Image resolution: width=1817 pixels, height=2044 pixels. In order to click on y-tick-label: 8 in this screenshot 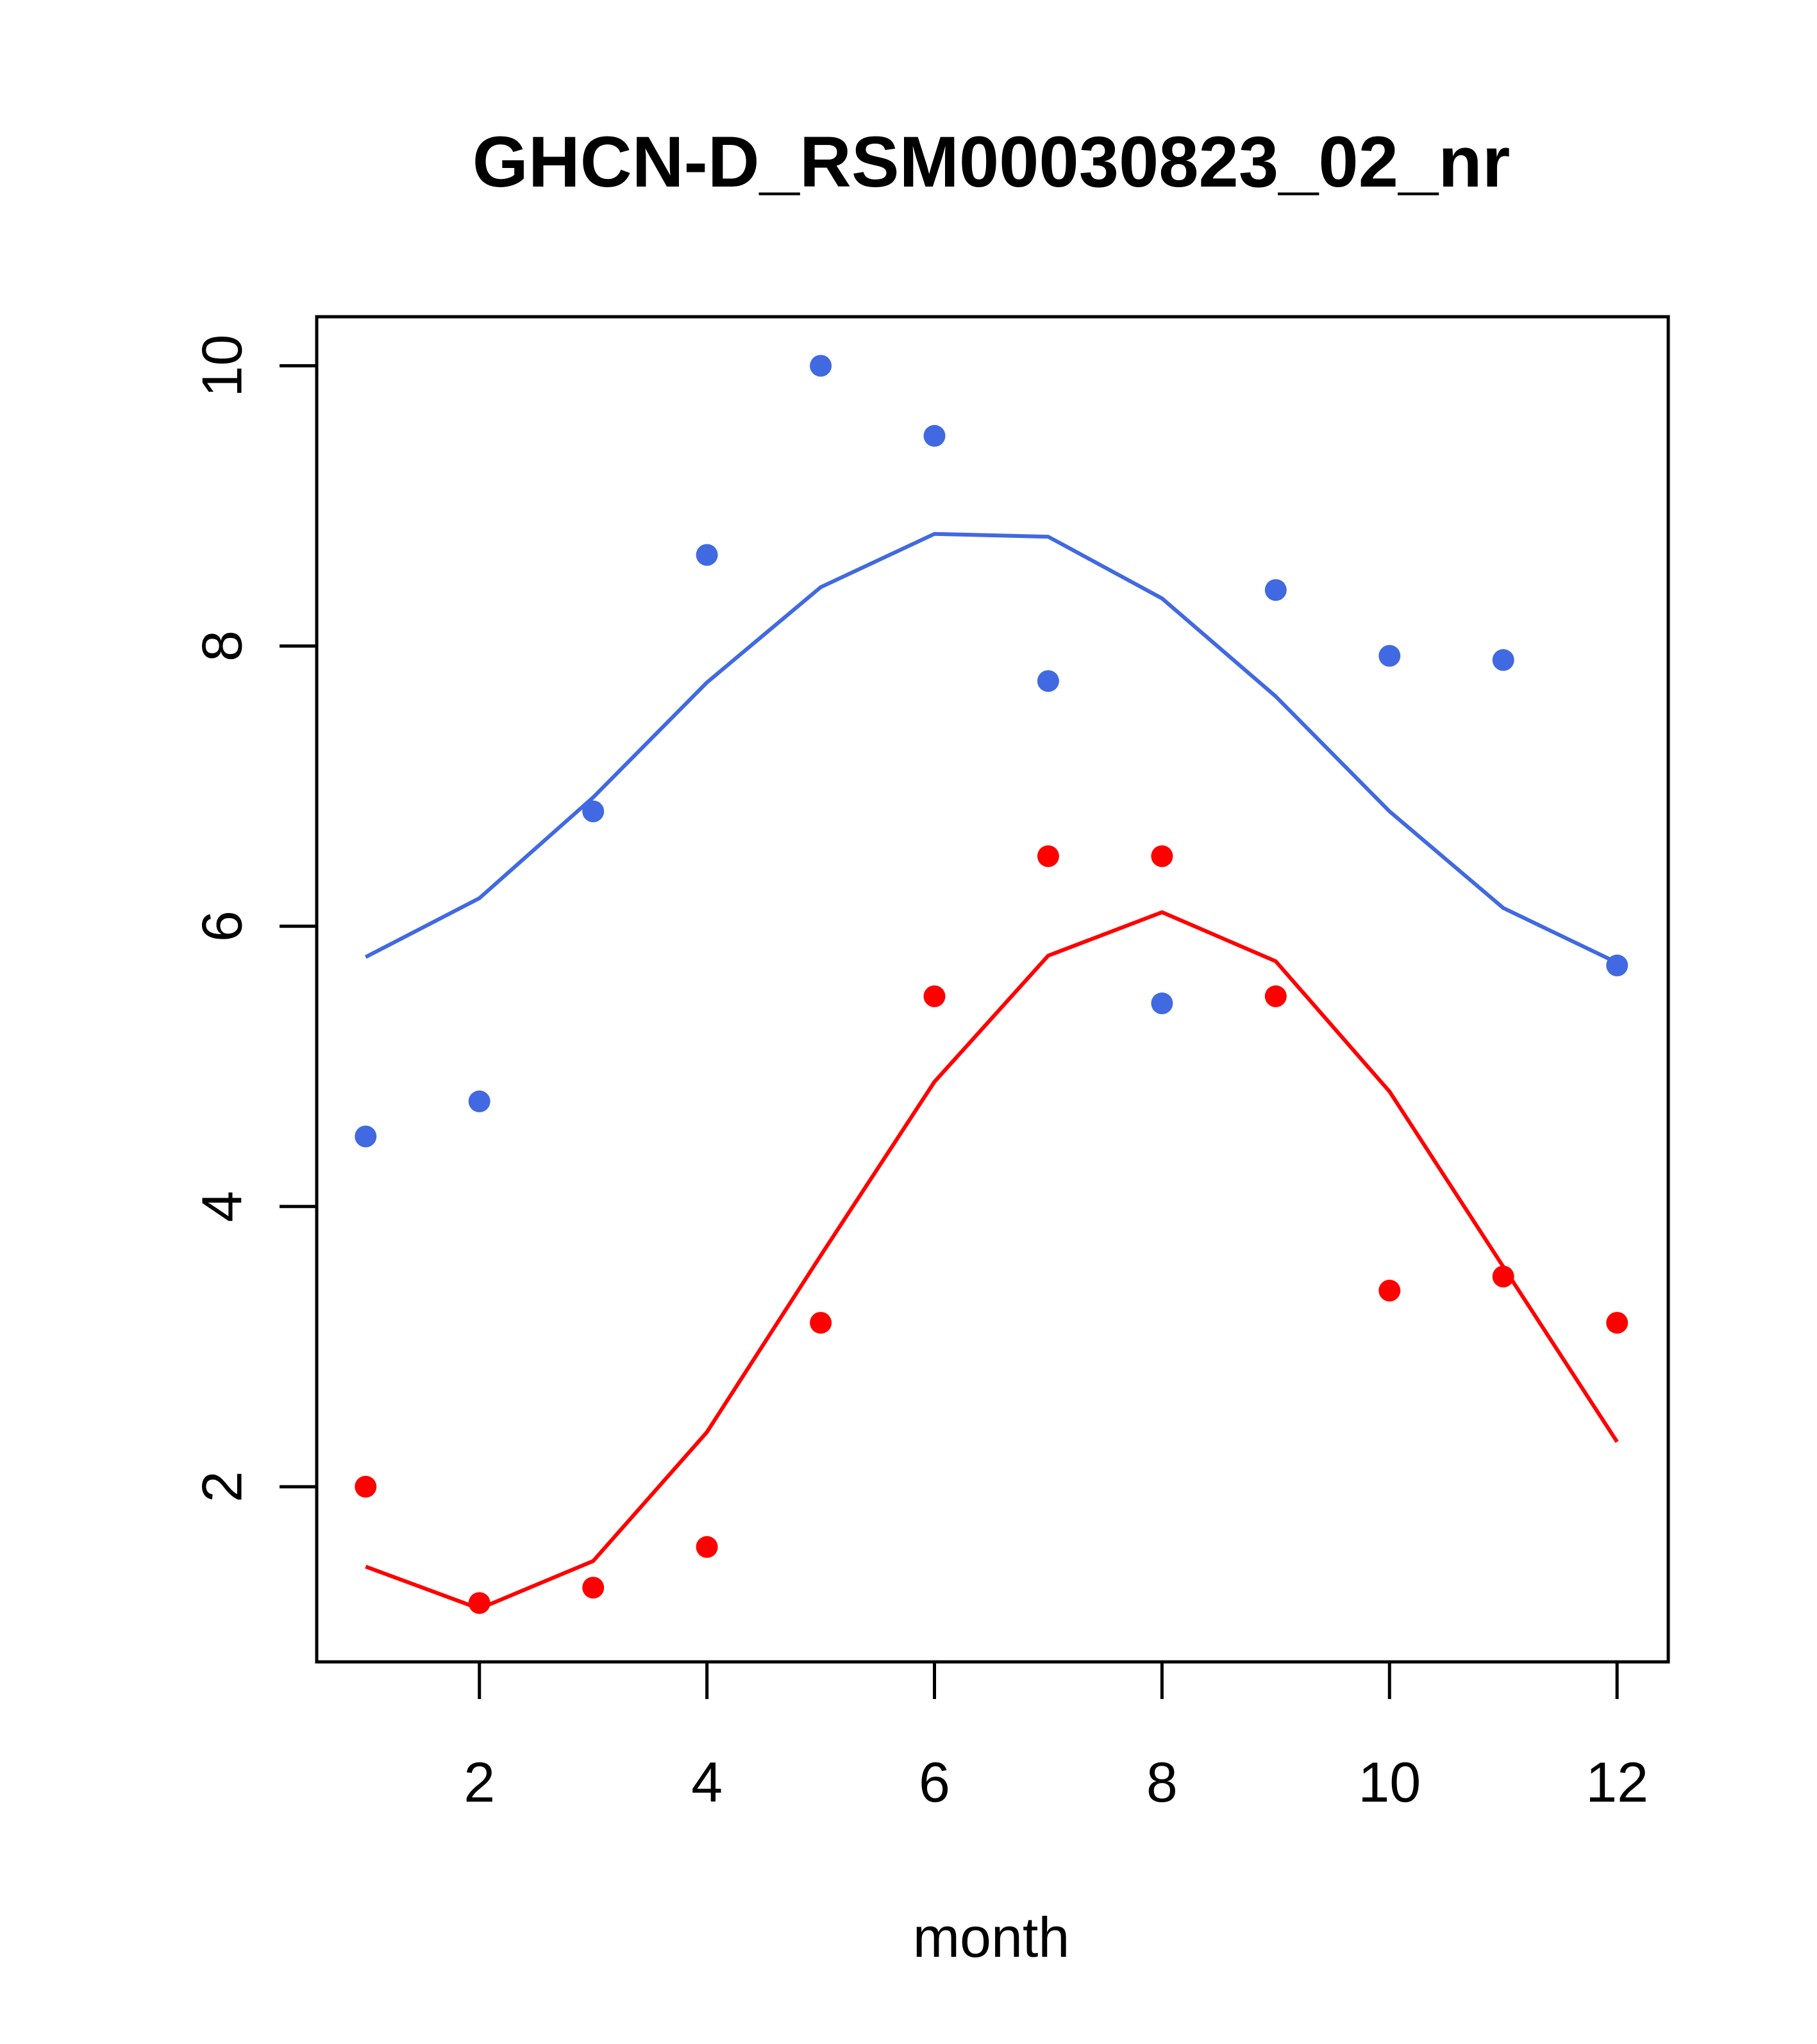, I will do `click(222, 646)`.